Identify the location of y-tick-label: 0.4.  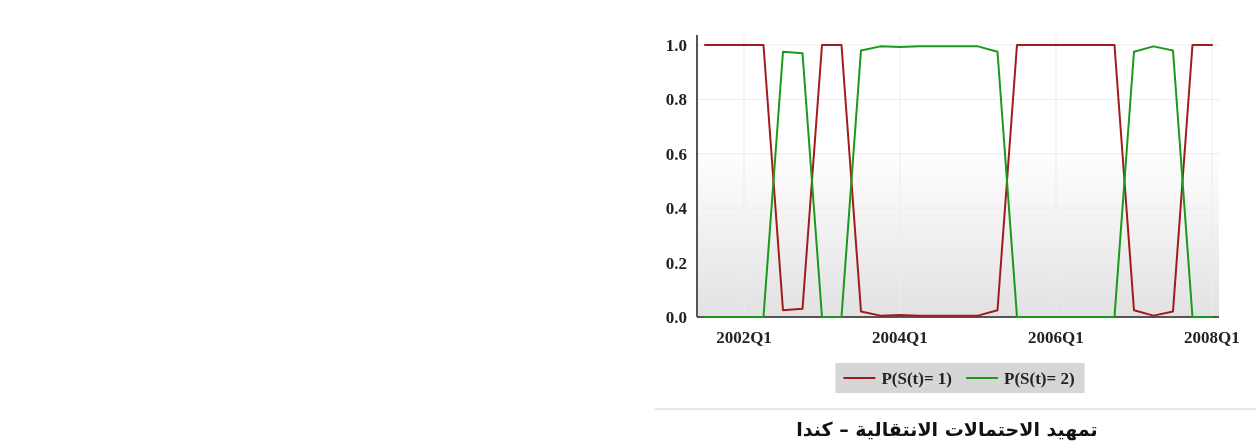
(676, 209).